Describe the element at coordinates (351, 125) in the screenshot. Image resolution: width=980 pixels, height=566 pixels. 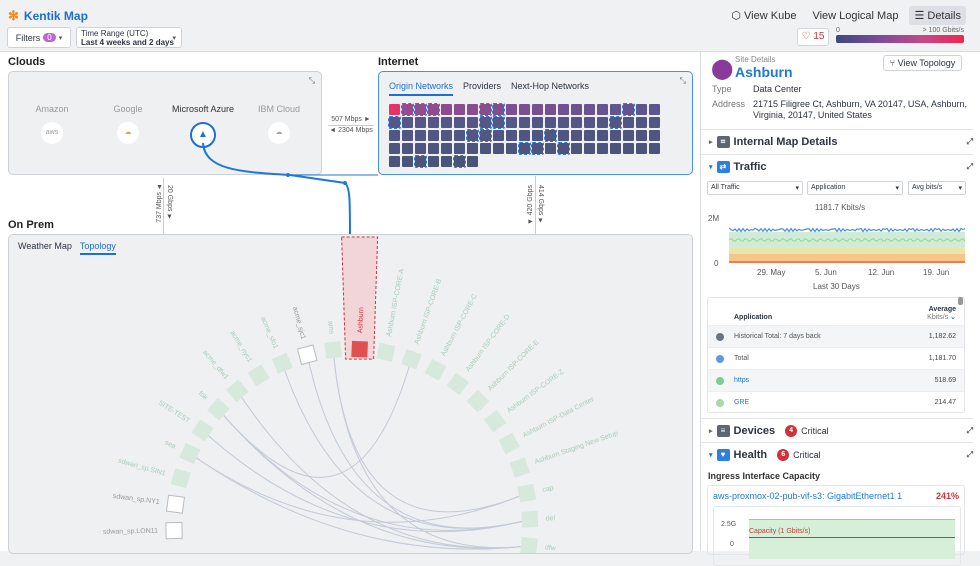
I see `cloud-internet-link: 507 Mbps ► ◄ 2304 Mbps` at that location.